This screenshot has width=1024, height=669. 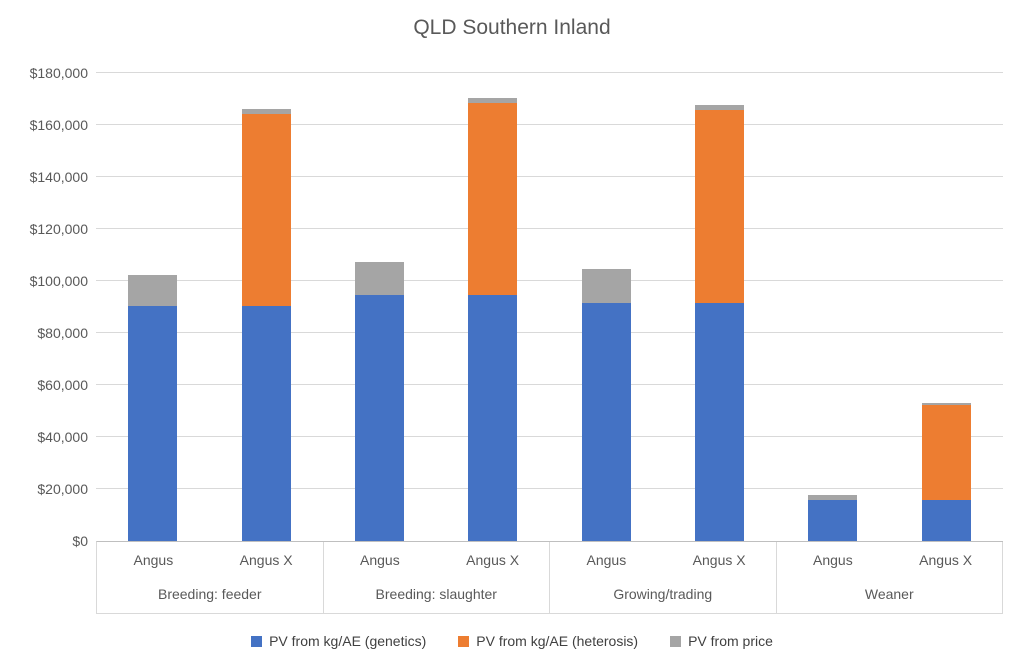 What do you see at coordinates (80, 541) in the screenshot?
I see `y-tick-label: $0` at bounding box center [80, 541].